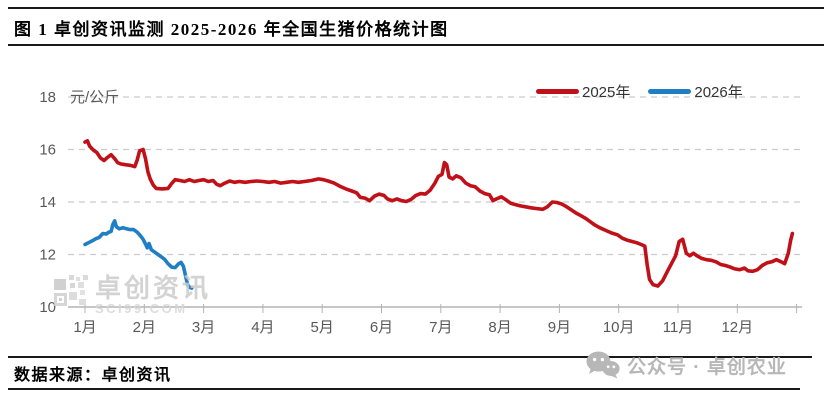  I want to click on chart-legend: 2025年 2026年, so click(639, 91).